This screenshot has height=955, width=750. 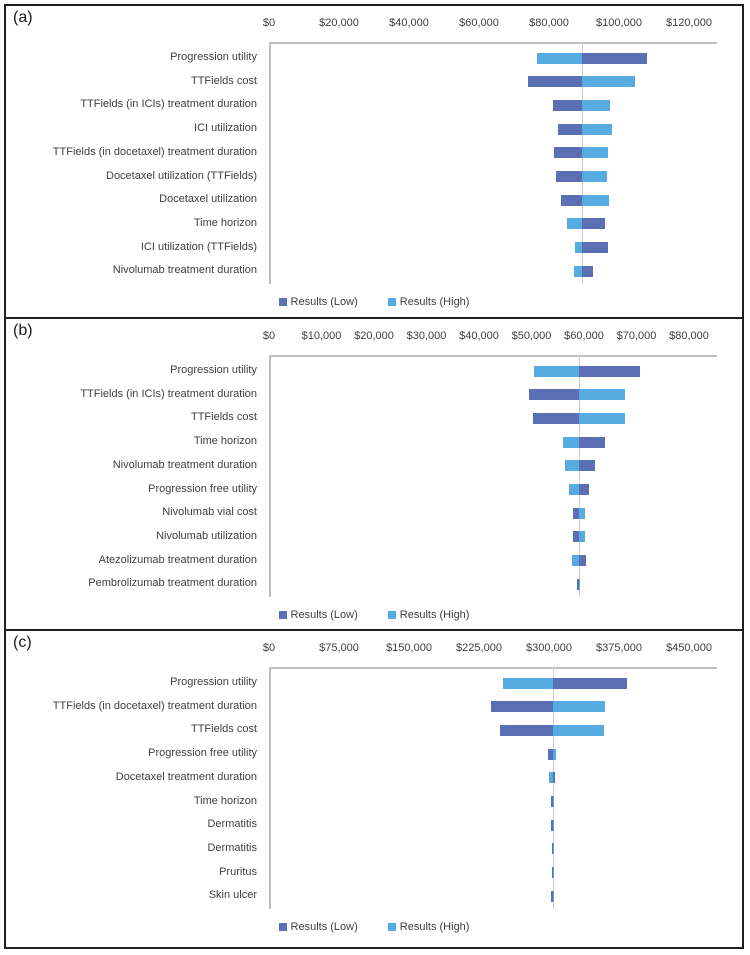 What do you see at coordinates (479, 648) in the screenshot?
I see `axis-tick-label: $225,000` at bounding box center [479, 648].